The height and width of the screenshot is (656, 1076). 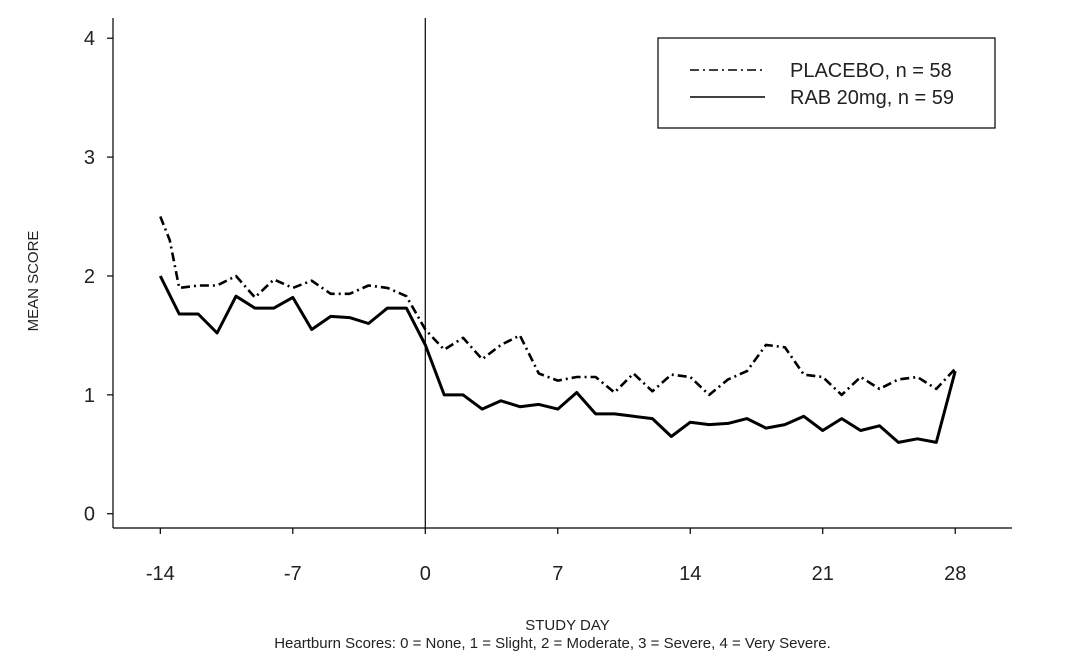 What do you see at coordinates (955, 574) in the screenshot?
I see `x-tick-label: 28` at bounding box center [955, 574].